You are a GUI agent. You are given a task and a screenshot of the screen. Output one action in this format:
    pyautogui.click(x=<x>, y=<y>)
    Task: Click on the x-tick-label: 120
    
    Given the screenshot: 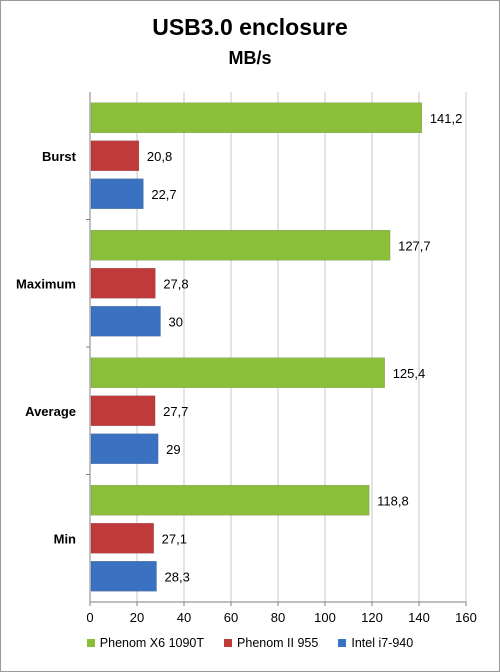 What is the action you would take?
    pyautogui.click(x=372, y=617)
    